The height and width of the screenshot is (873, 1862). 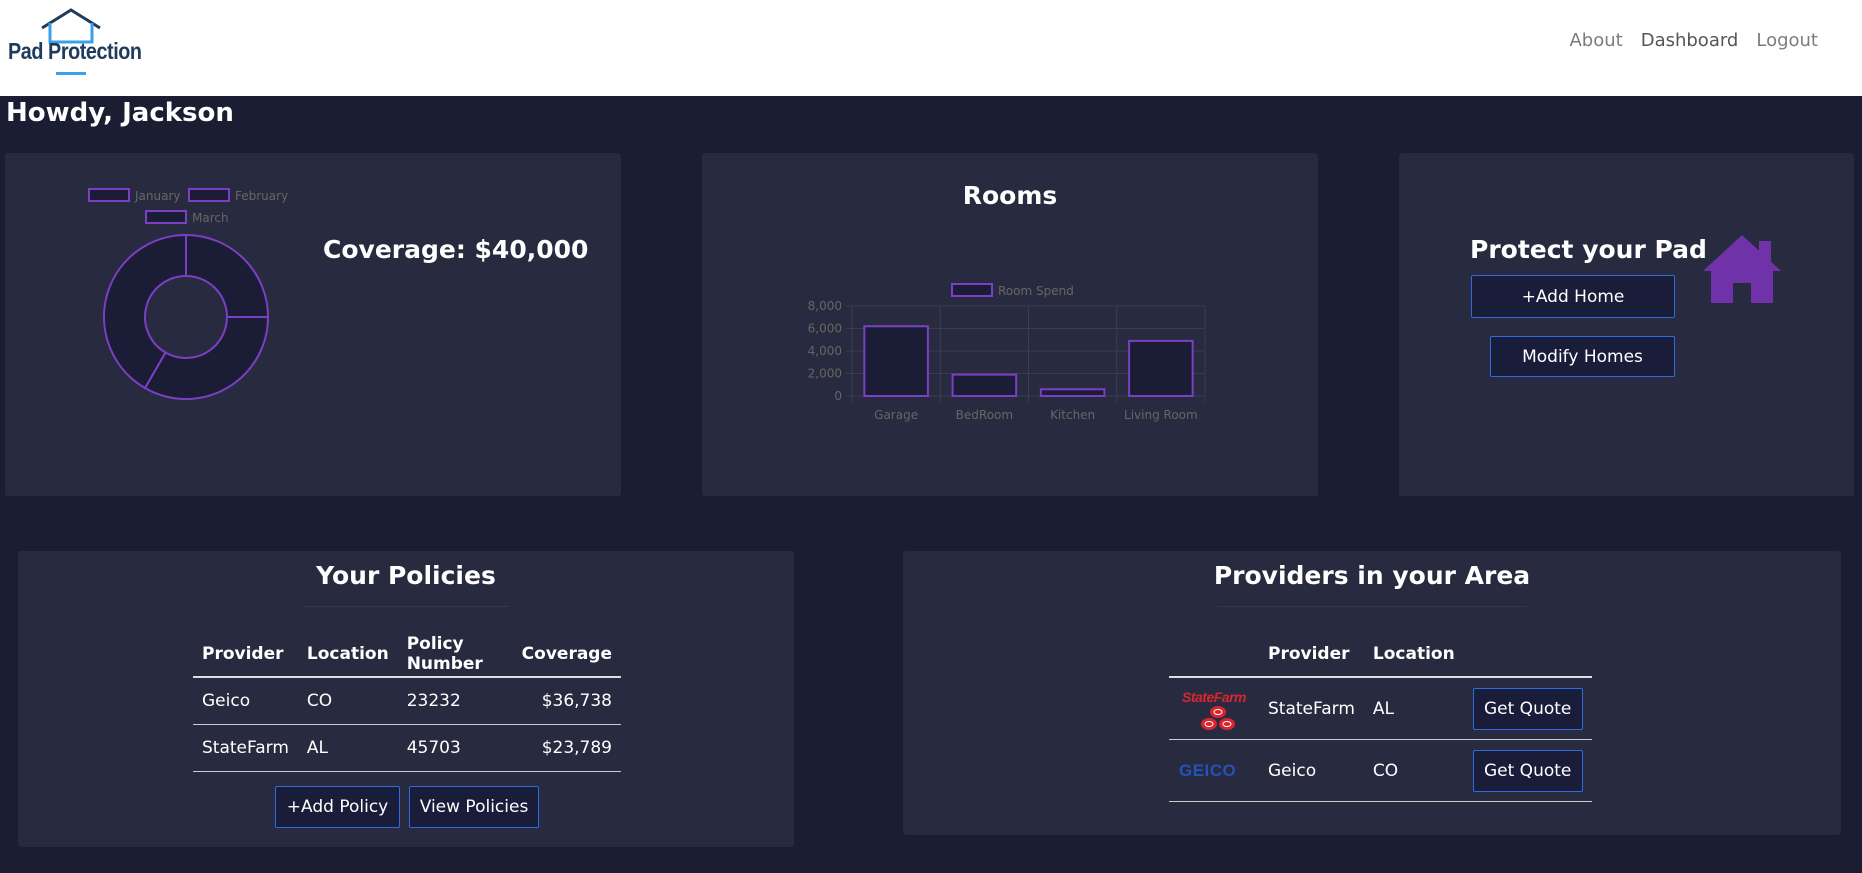 What do you see at coordinates (75, 51) in the screenshot?
I see `brand-name: Pad Protection` at bounding box center [75, 51].